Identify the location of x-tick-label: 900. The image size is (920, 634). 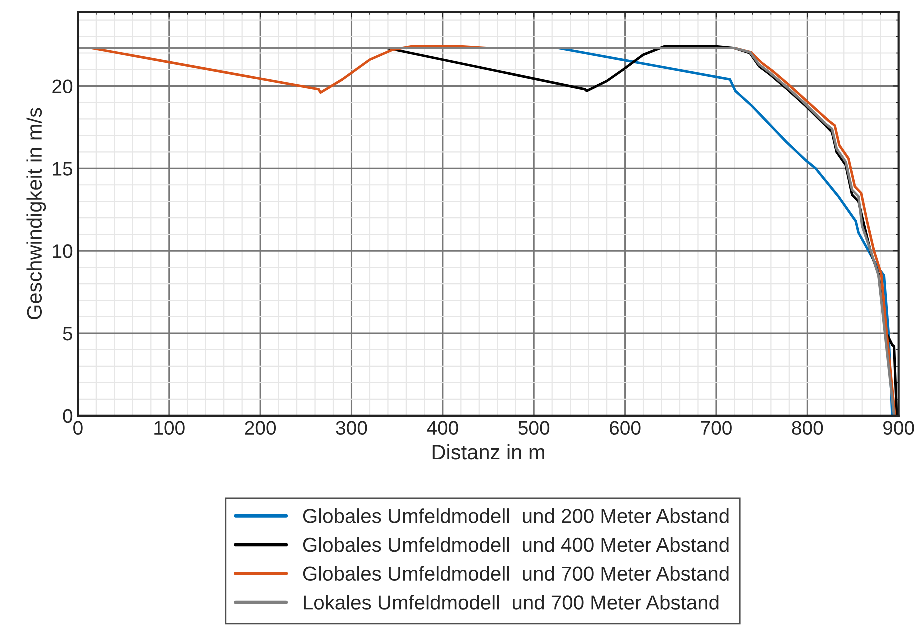
(899, 428).